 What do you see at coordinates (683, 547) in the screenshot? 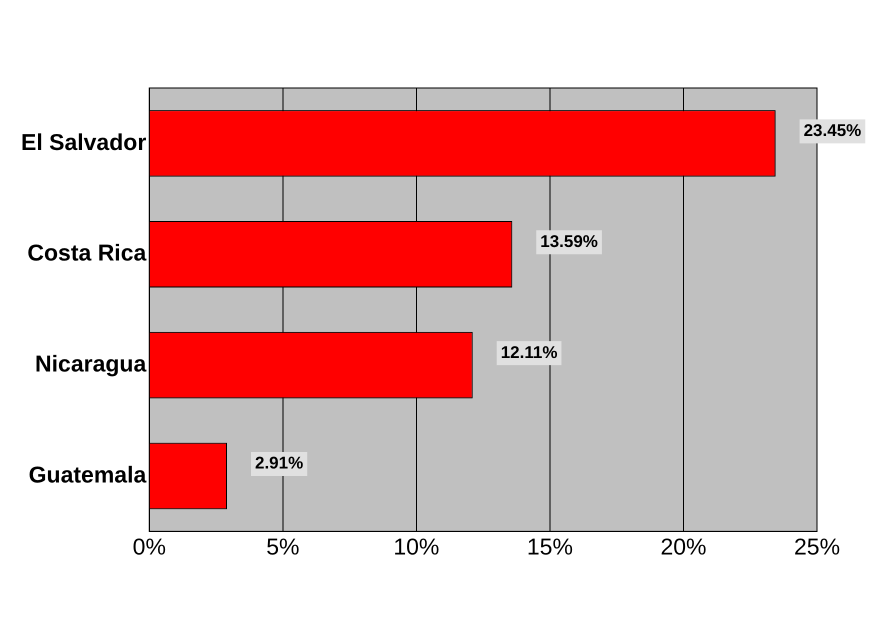
I see `x-tick-label: 20%` at bounding box center [683, 547].